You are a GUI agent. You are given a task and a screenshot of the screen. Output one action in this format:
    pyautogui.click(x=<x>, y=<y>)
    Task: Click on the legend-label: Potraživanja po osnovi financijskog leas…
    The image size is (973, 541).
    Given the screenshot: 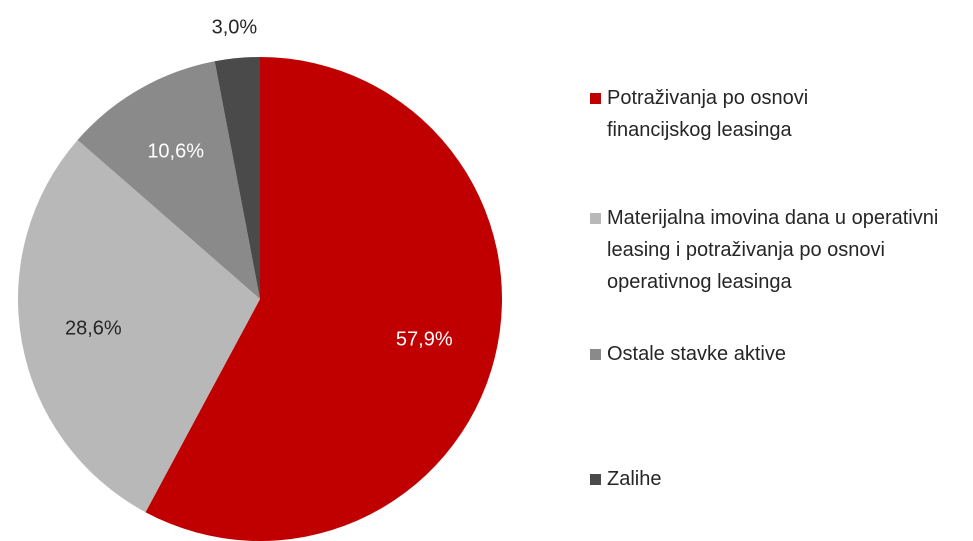 What is the action you would take?
    pyautogui.click(x=708, y=114)
    